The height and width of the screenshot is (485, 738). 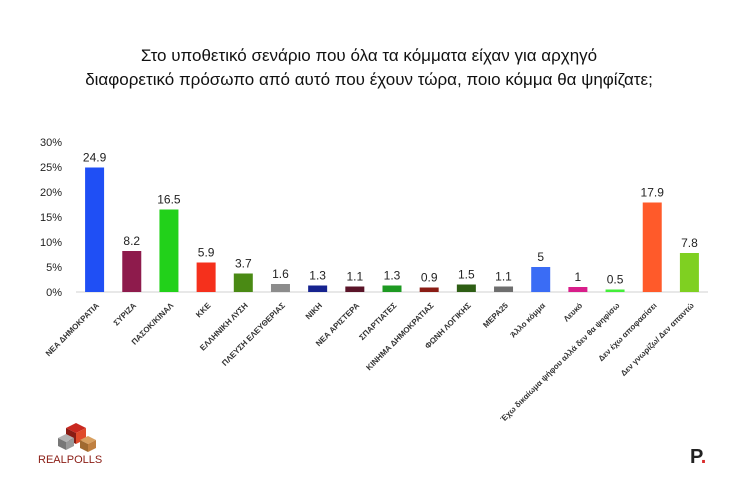 What do you see at coordinates (54, 293) in the screenshot?
I see `y-tick-label: 0%` at bounding box center [54, 293].